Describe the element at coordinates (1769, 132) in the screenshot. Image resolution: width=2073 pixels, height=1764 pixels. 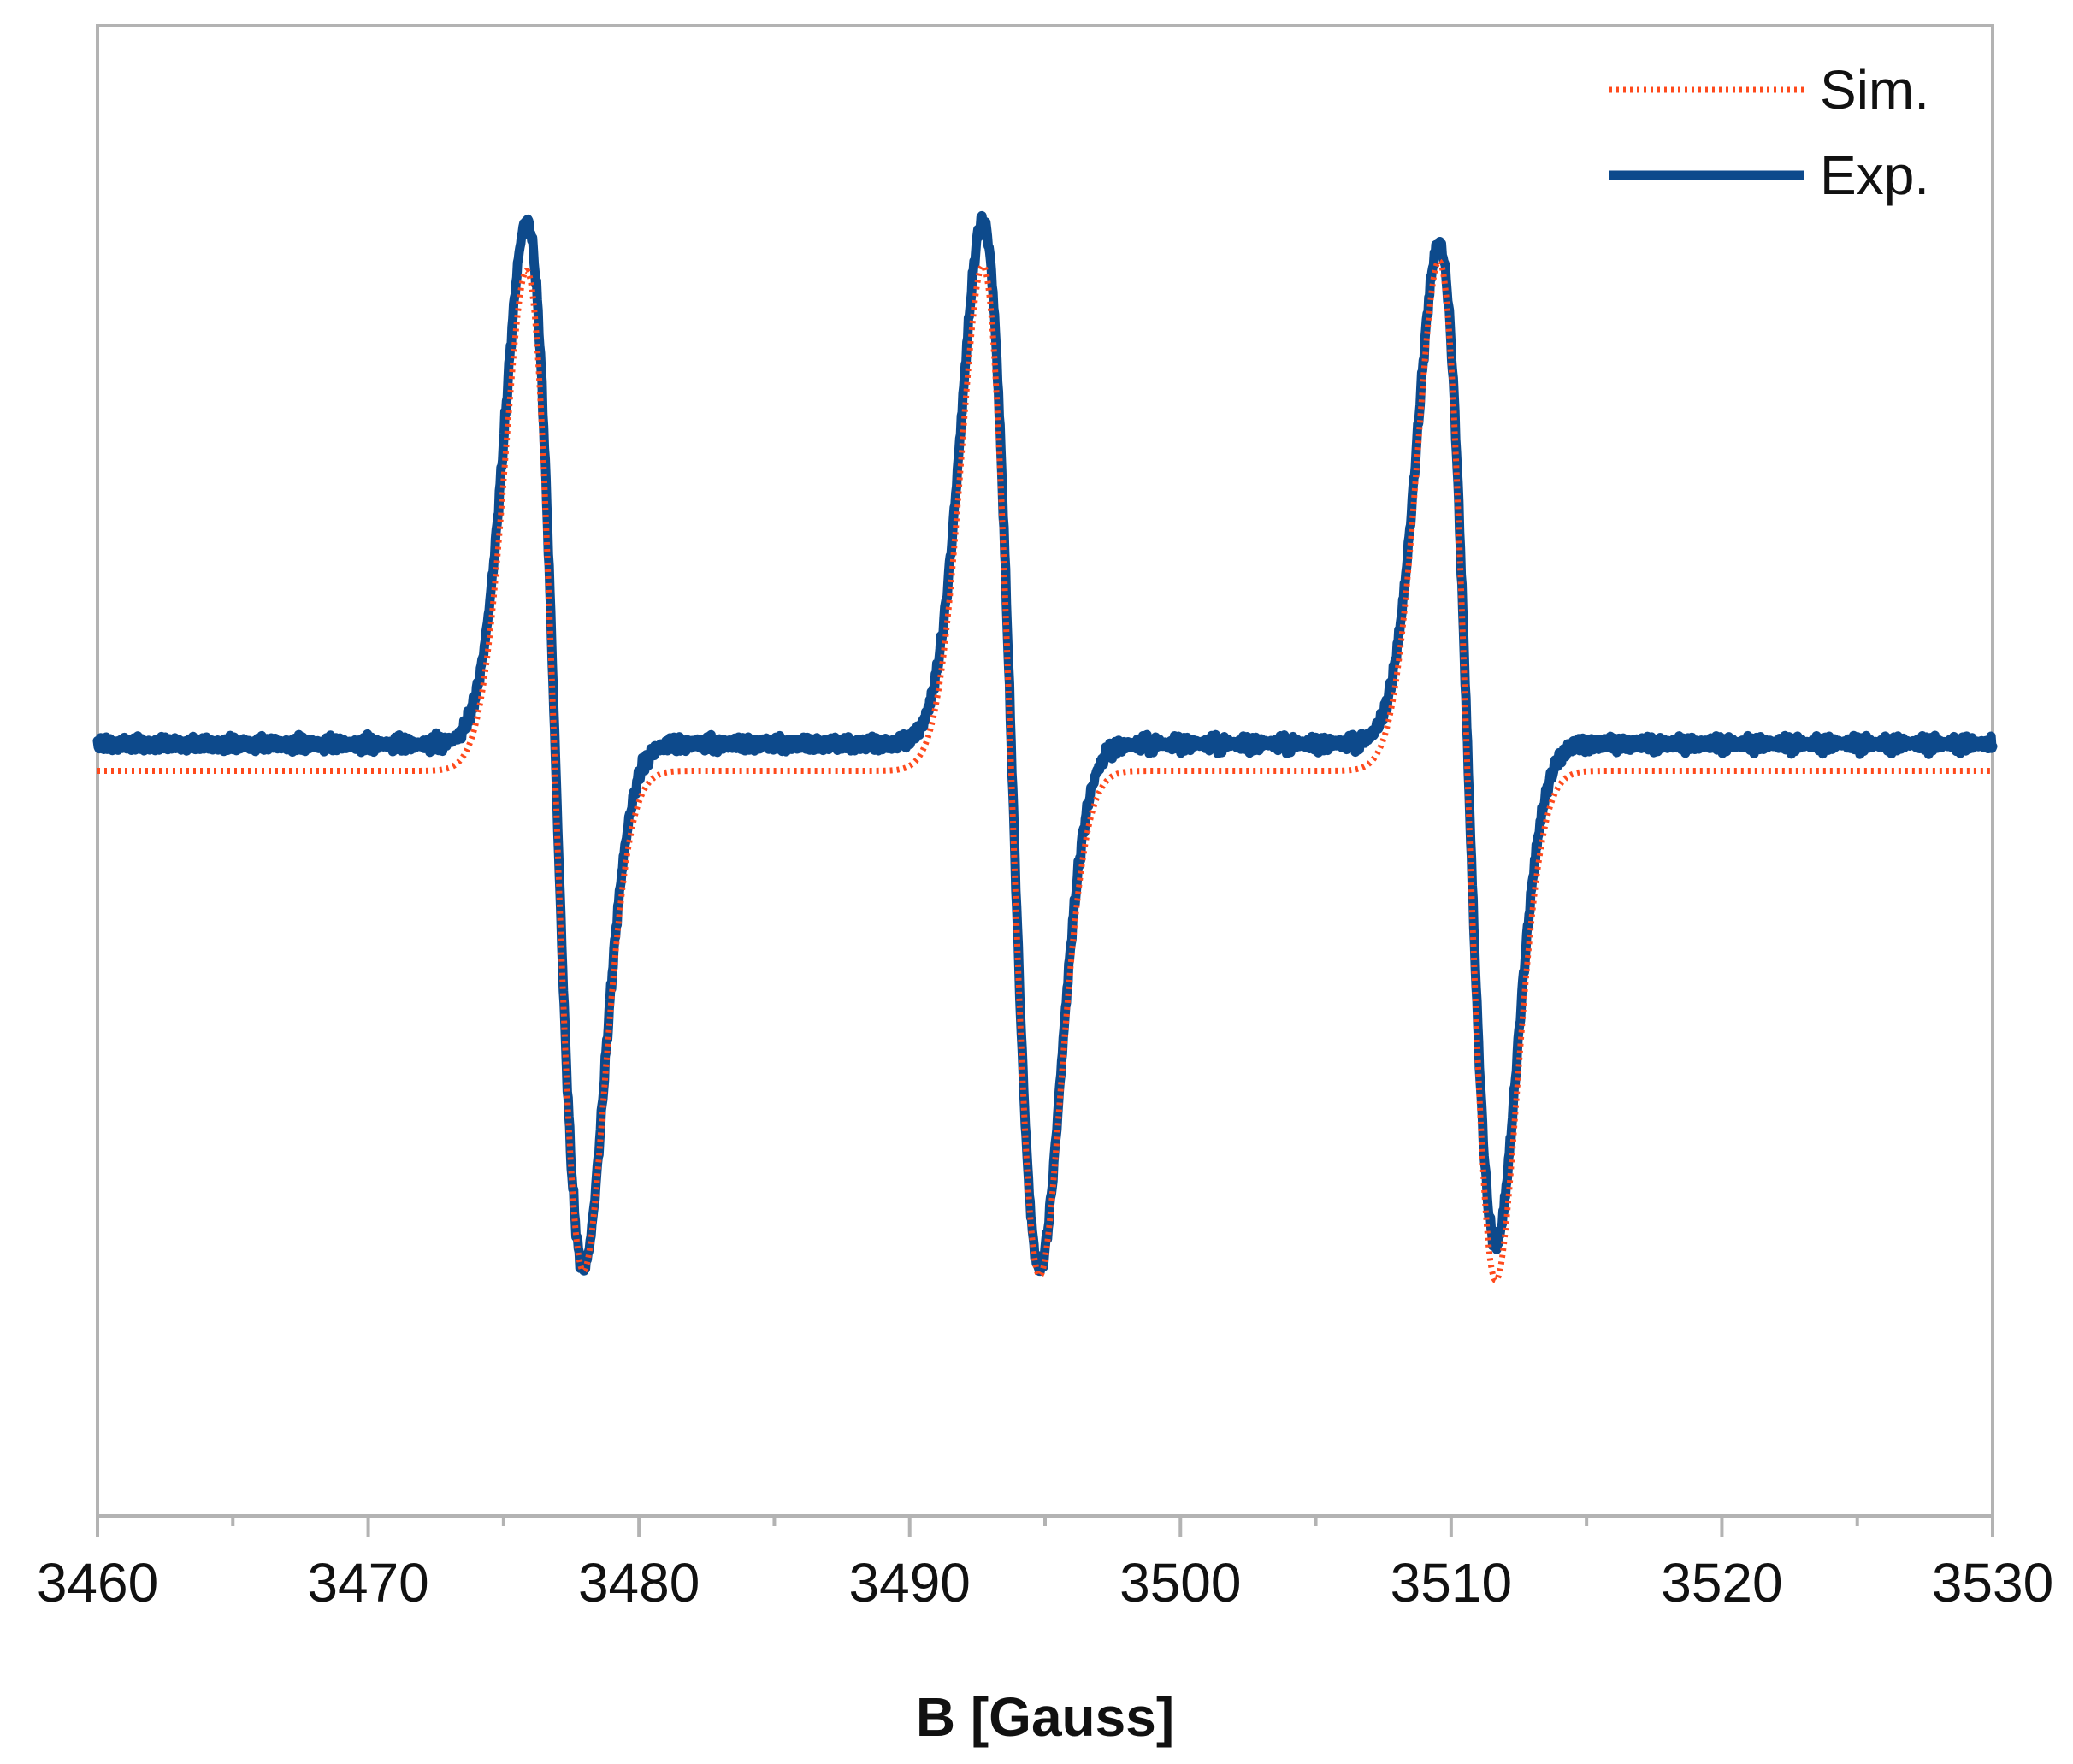
I see `legend: Sim. Exp.` at that location.